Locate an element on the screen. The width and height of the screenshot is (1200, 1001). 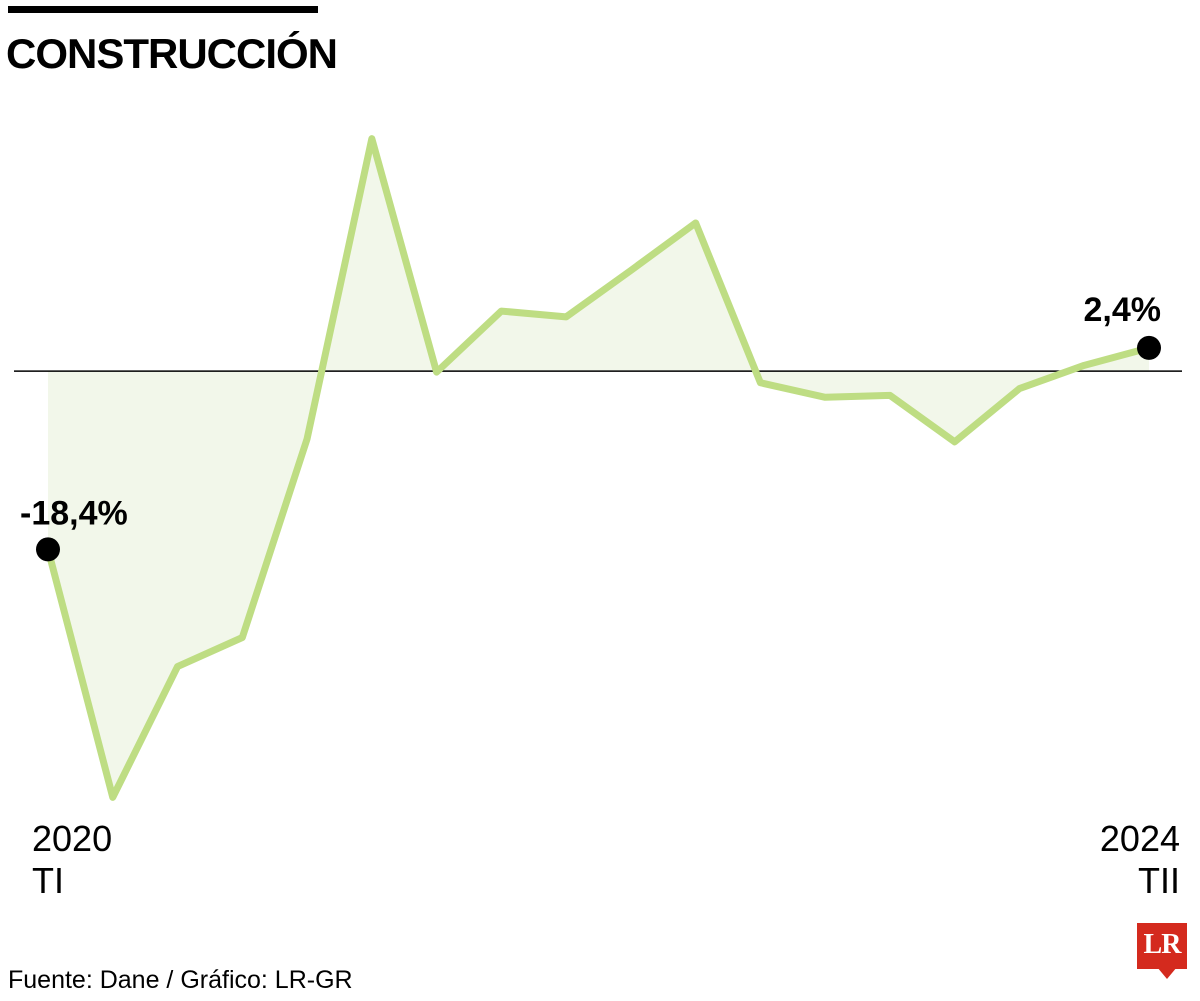
title-rule is located at coordinates (163, 9).